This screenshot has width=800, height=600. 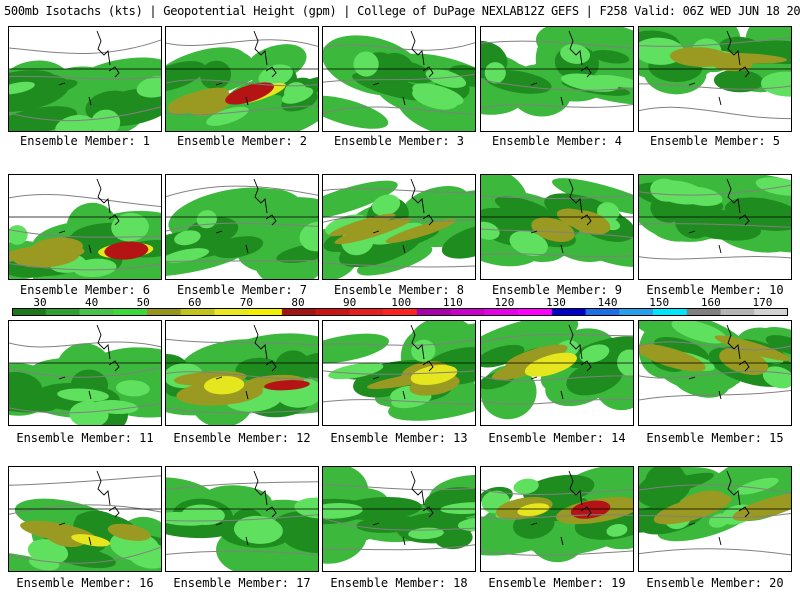 What do you see at coordinates (401, 302) in the screenshot?
I see `colorbar-tick-label: 100` at bounding box center [401, 302].